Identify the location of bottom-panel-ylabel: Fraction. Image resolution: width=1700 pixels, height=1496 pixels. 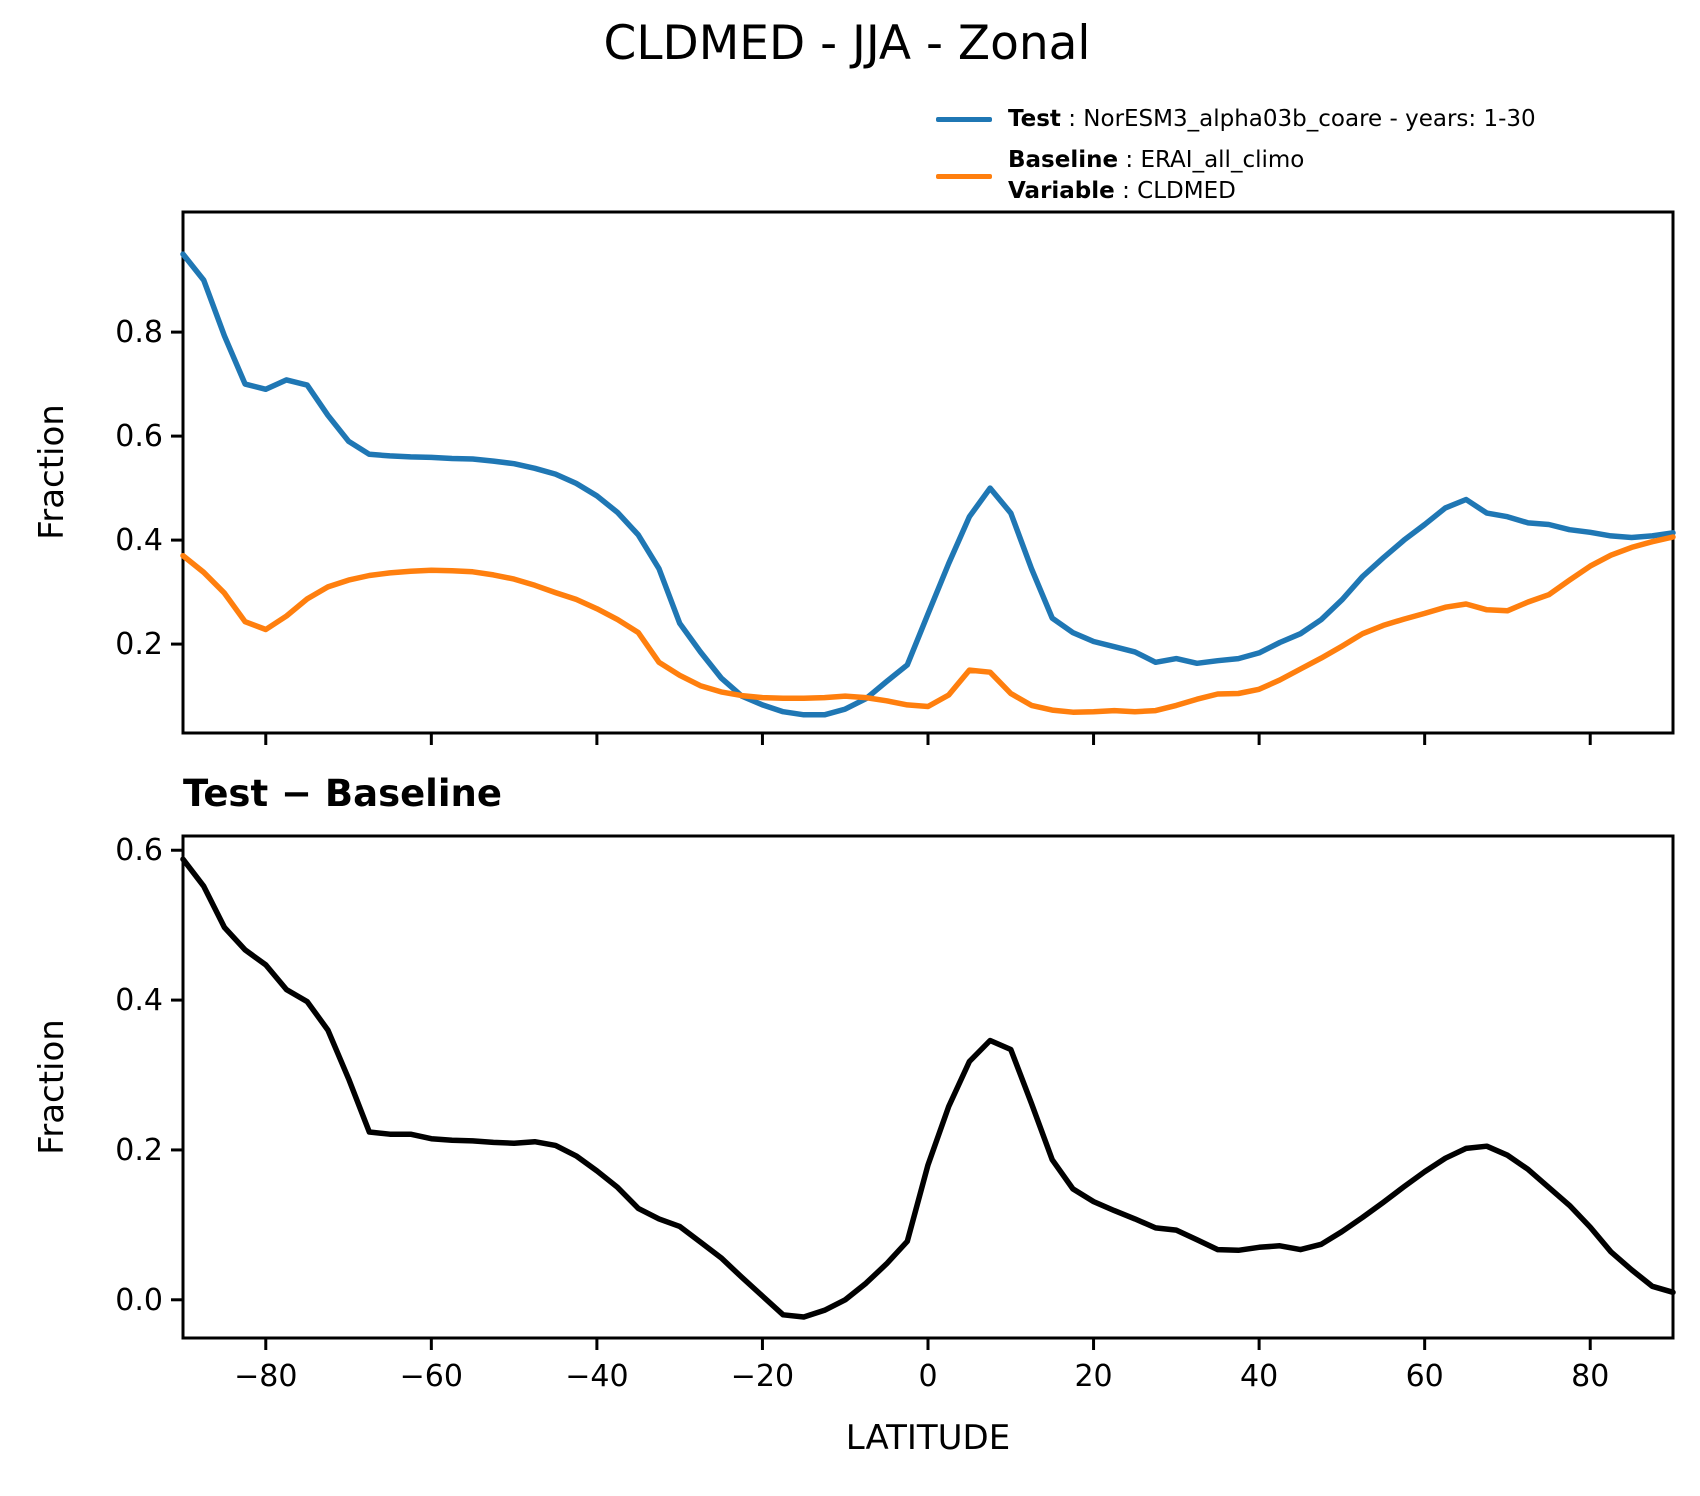
(52, 1087).